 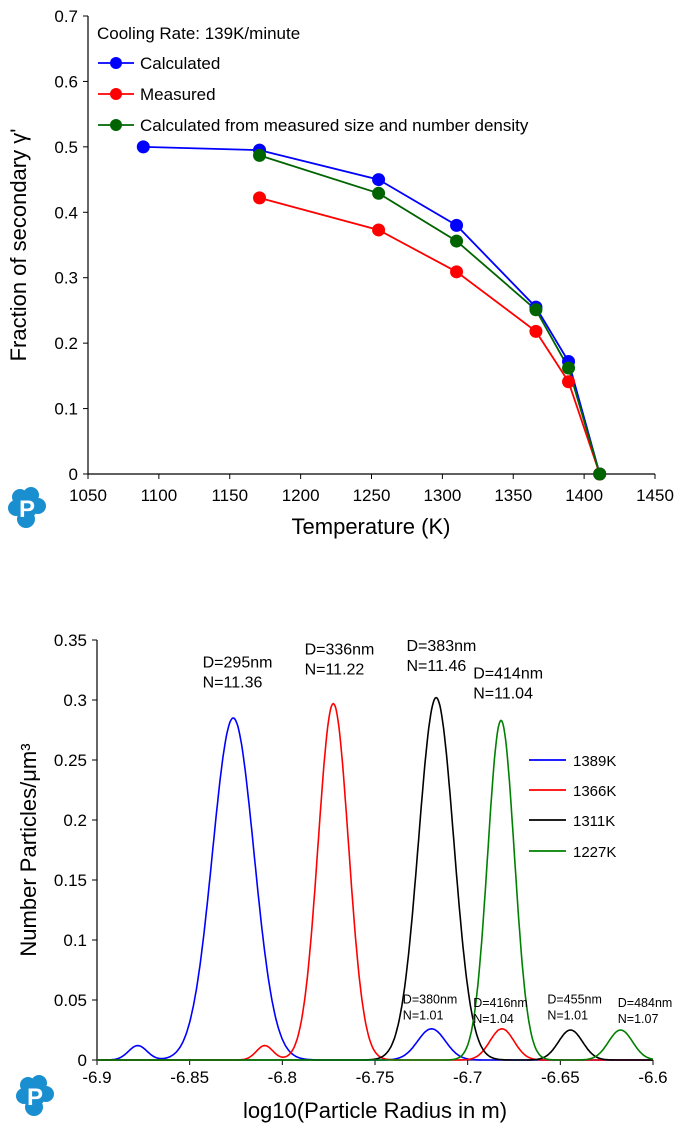 What do you see at coordinates (75, 700) in the screenshot?
I see `chart2-y-tick-label: 0.3` at bounding box center [75, 700].